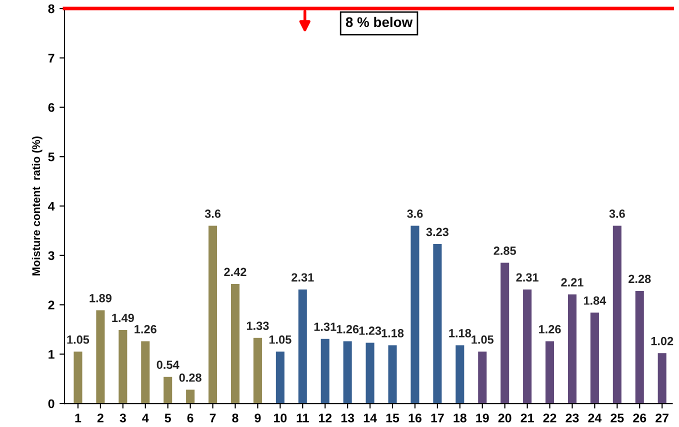  What do you see at coordinates (302, 418) in the screenshot?
I see `x-tick-label: 11` at bounding box center [302, 418].